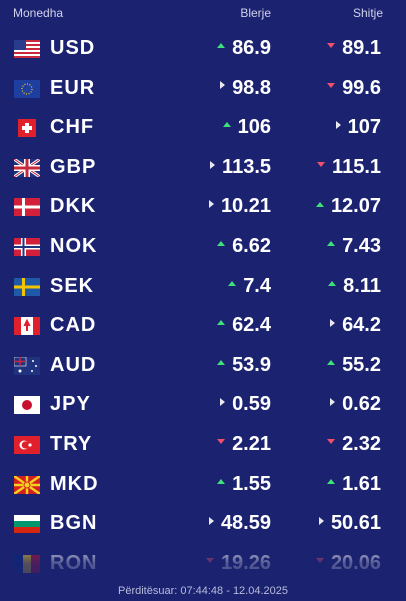 The image size is (406, 601). What do you see at coordinates (361, 483) in the screenshot?
I see `sell-rate: 1.61` at bounding box center [361, 483].